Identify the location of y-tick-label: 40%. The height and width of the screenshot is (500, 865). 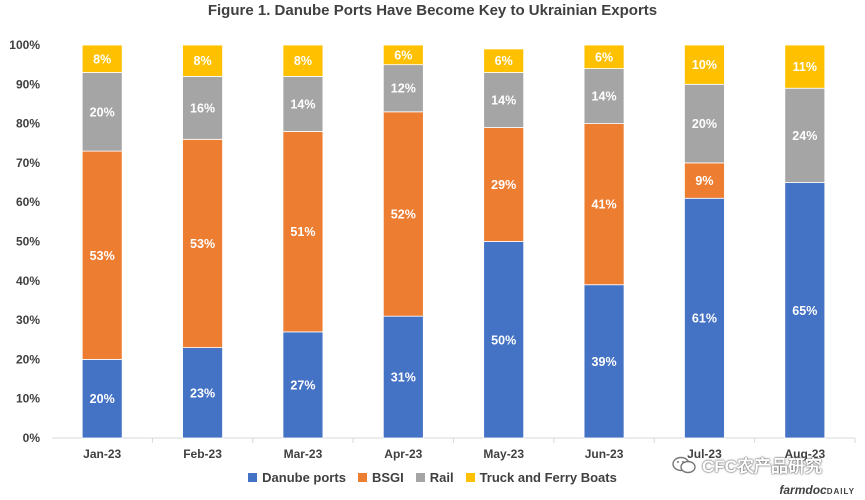
(28, 281).